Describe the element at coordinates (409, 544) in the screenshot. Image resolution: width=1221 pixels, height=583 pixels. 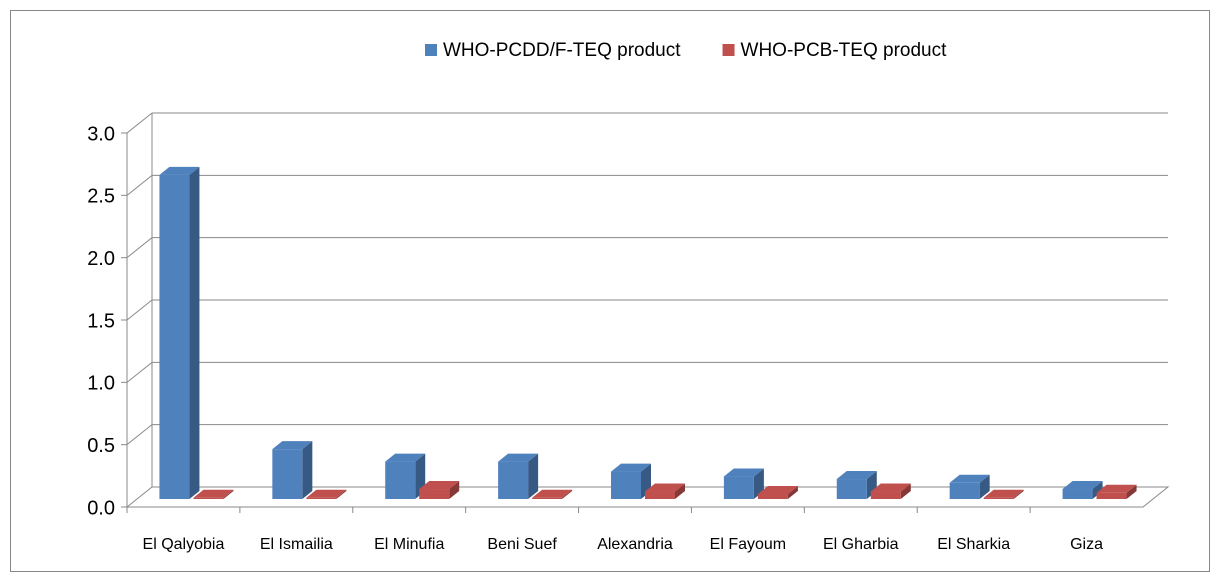
I see `x-tick-label: El Minufia` at that location.